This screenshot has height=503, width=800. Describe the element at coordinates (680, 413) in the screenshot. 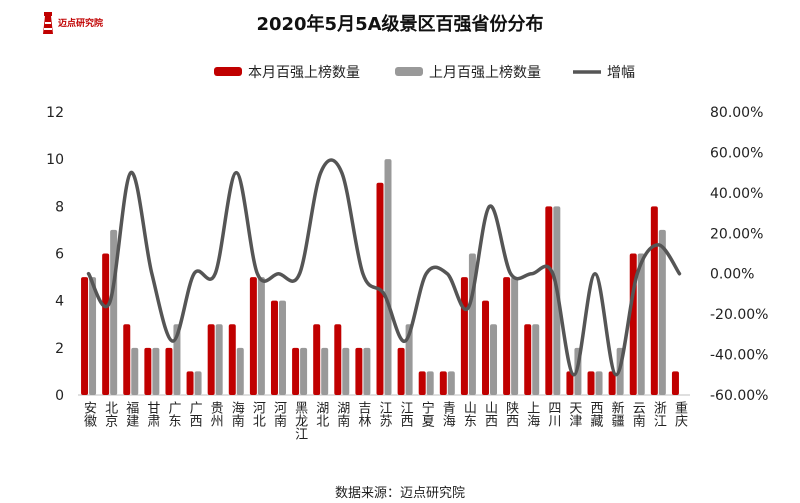

I see `x-tick-label: 重庆` at that location.